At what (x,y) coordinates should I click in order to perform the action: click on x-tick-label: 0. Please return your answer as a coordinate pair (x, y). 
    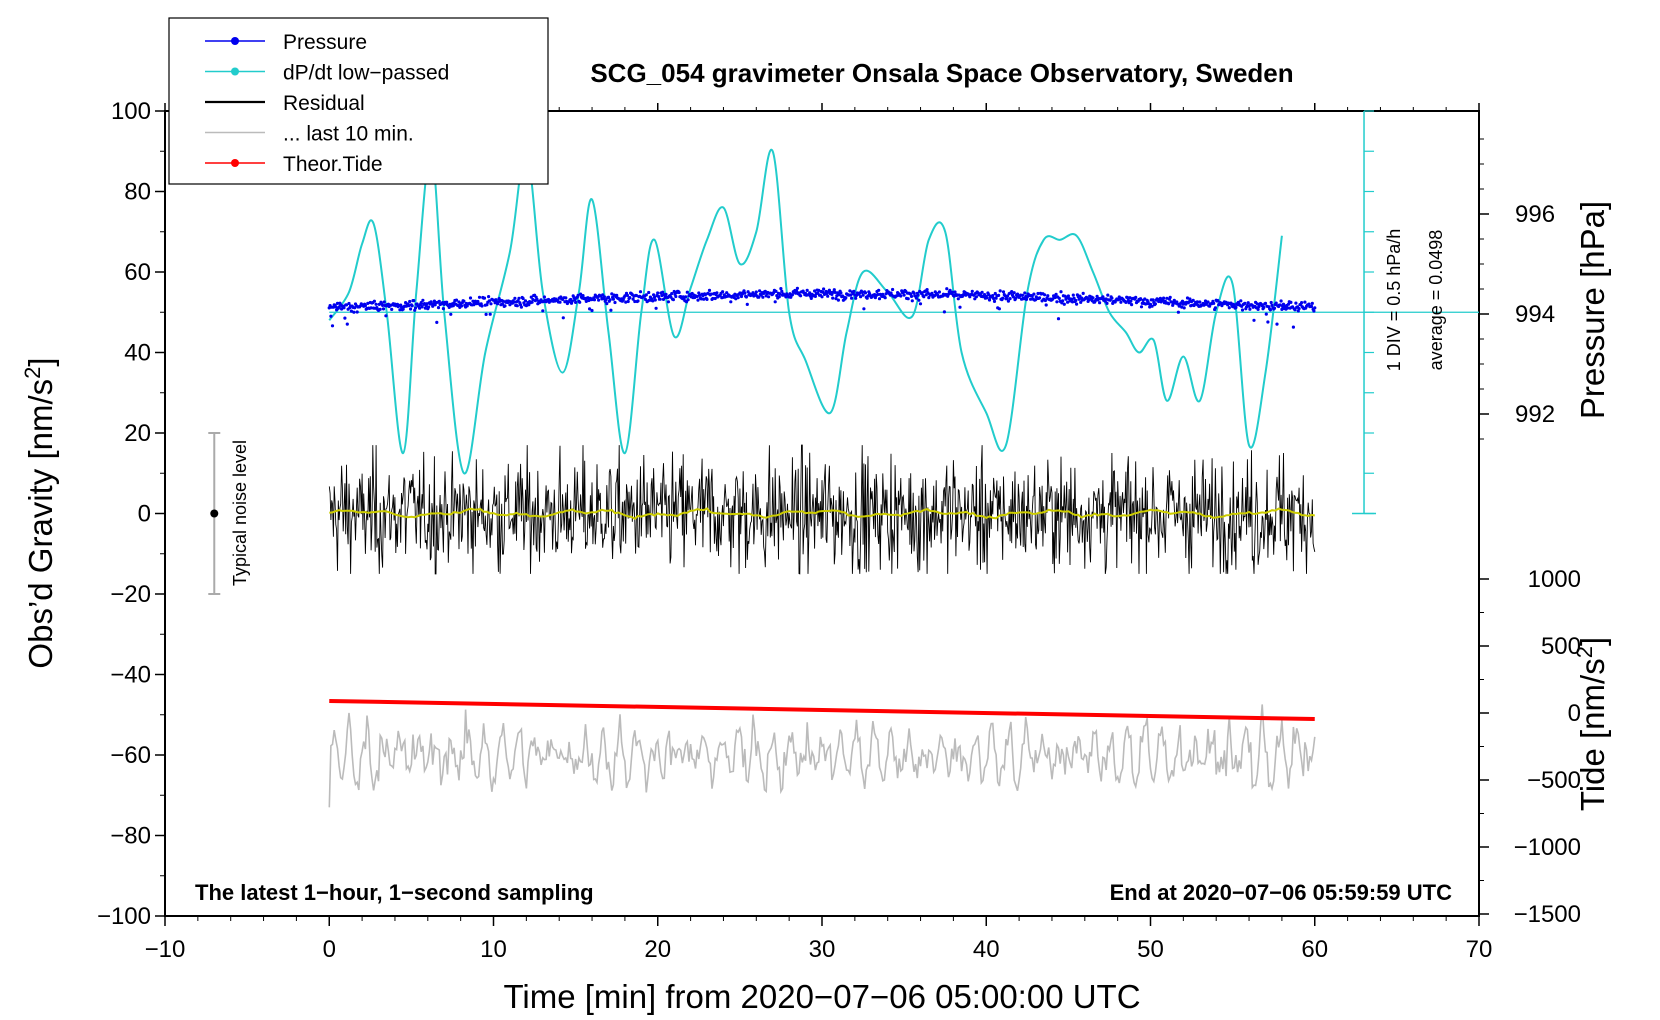
    Looking at the image, I should click on (329, 949).